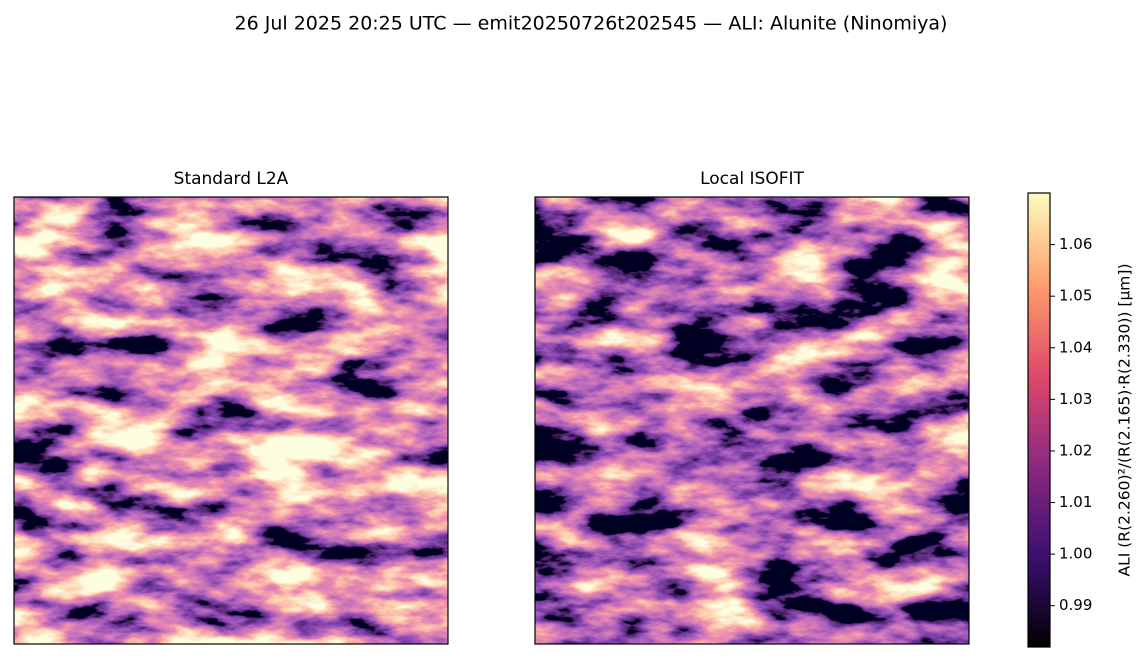 The height and width of the screenshot is (661, 1148). I want to click on colorbar-tick-label: 1.02, so click(1075, 450).